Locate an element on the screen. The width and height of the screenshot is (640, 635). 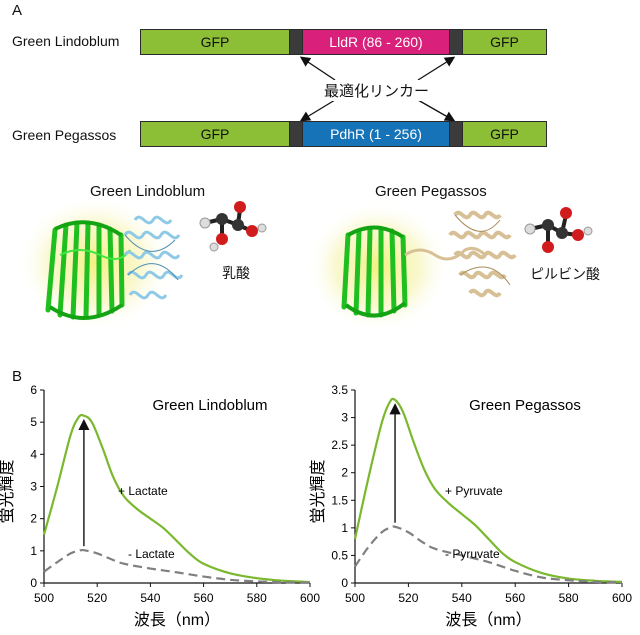
construct-name-lindoblum: Green Lindoblum is located at coordinates (66, 41).